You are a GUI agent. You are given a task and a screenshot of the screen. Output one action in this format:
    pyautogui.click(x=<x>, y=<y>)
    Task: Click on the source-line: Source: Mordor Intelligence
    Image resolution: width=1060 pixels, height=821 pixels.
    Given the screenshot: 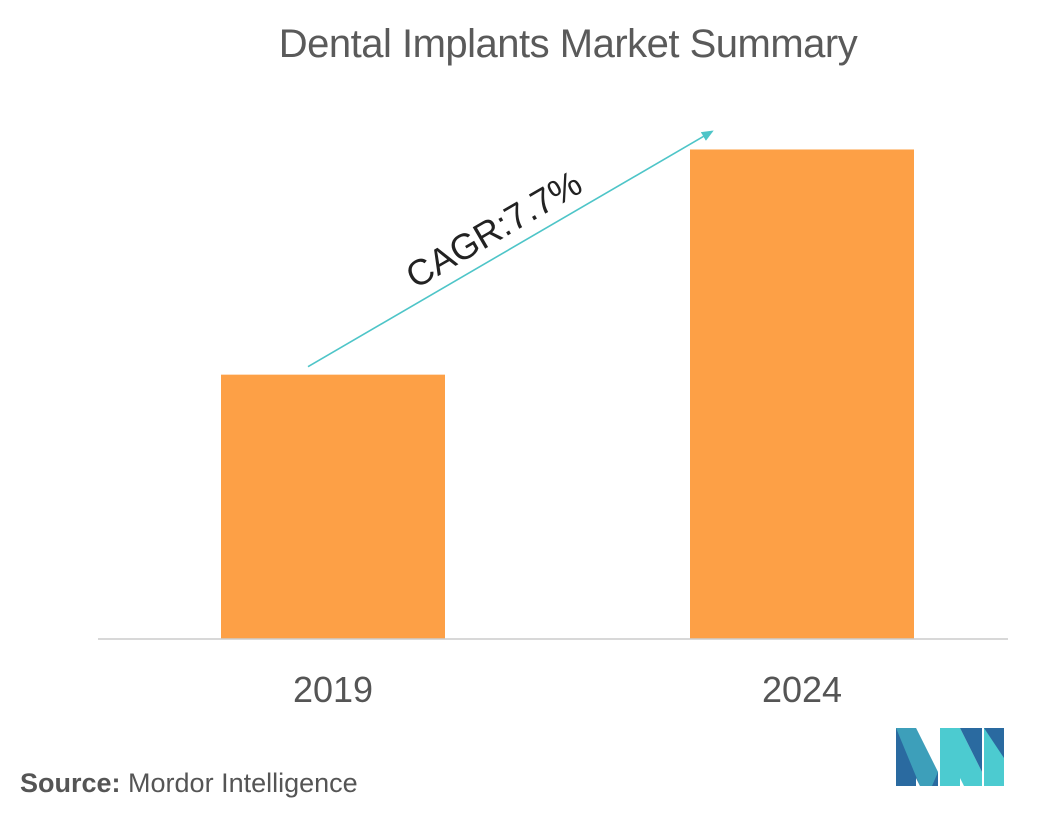 What is the action you would take?
    pyautogui.click(x=189, y=783)
    